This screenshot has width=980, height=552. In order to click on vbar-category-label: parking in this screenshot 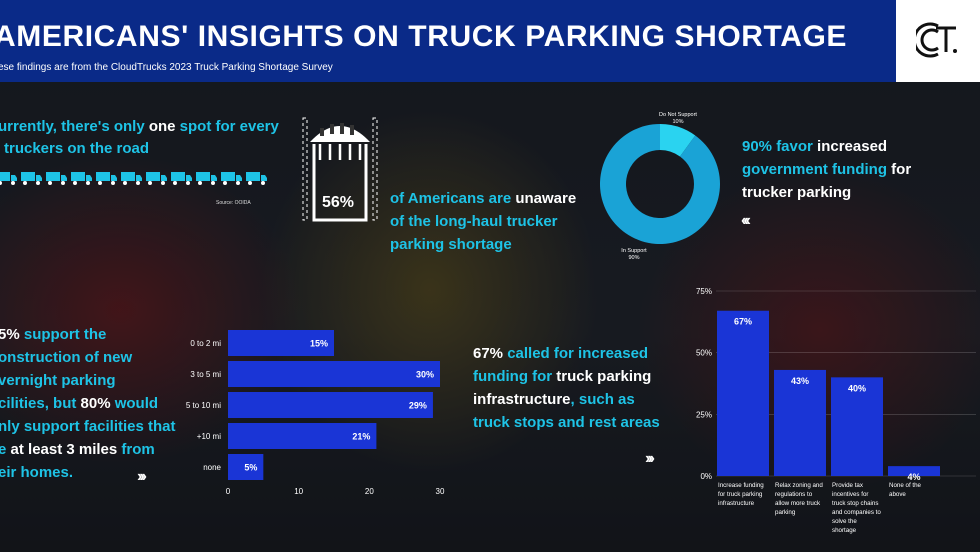, I will do `click(785, 512)`.